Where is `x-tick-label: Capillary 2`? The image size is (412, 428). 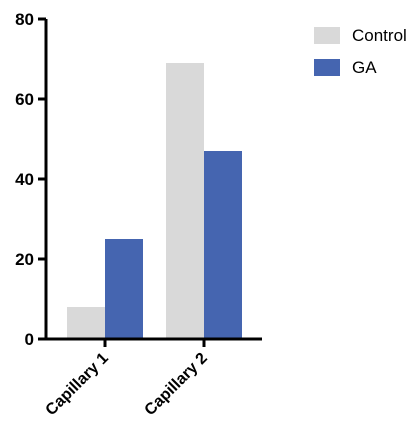 x-tick-label: Capillary 2 is located at coordinates (176, 384).